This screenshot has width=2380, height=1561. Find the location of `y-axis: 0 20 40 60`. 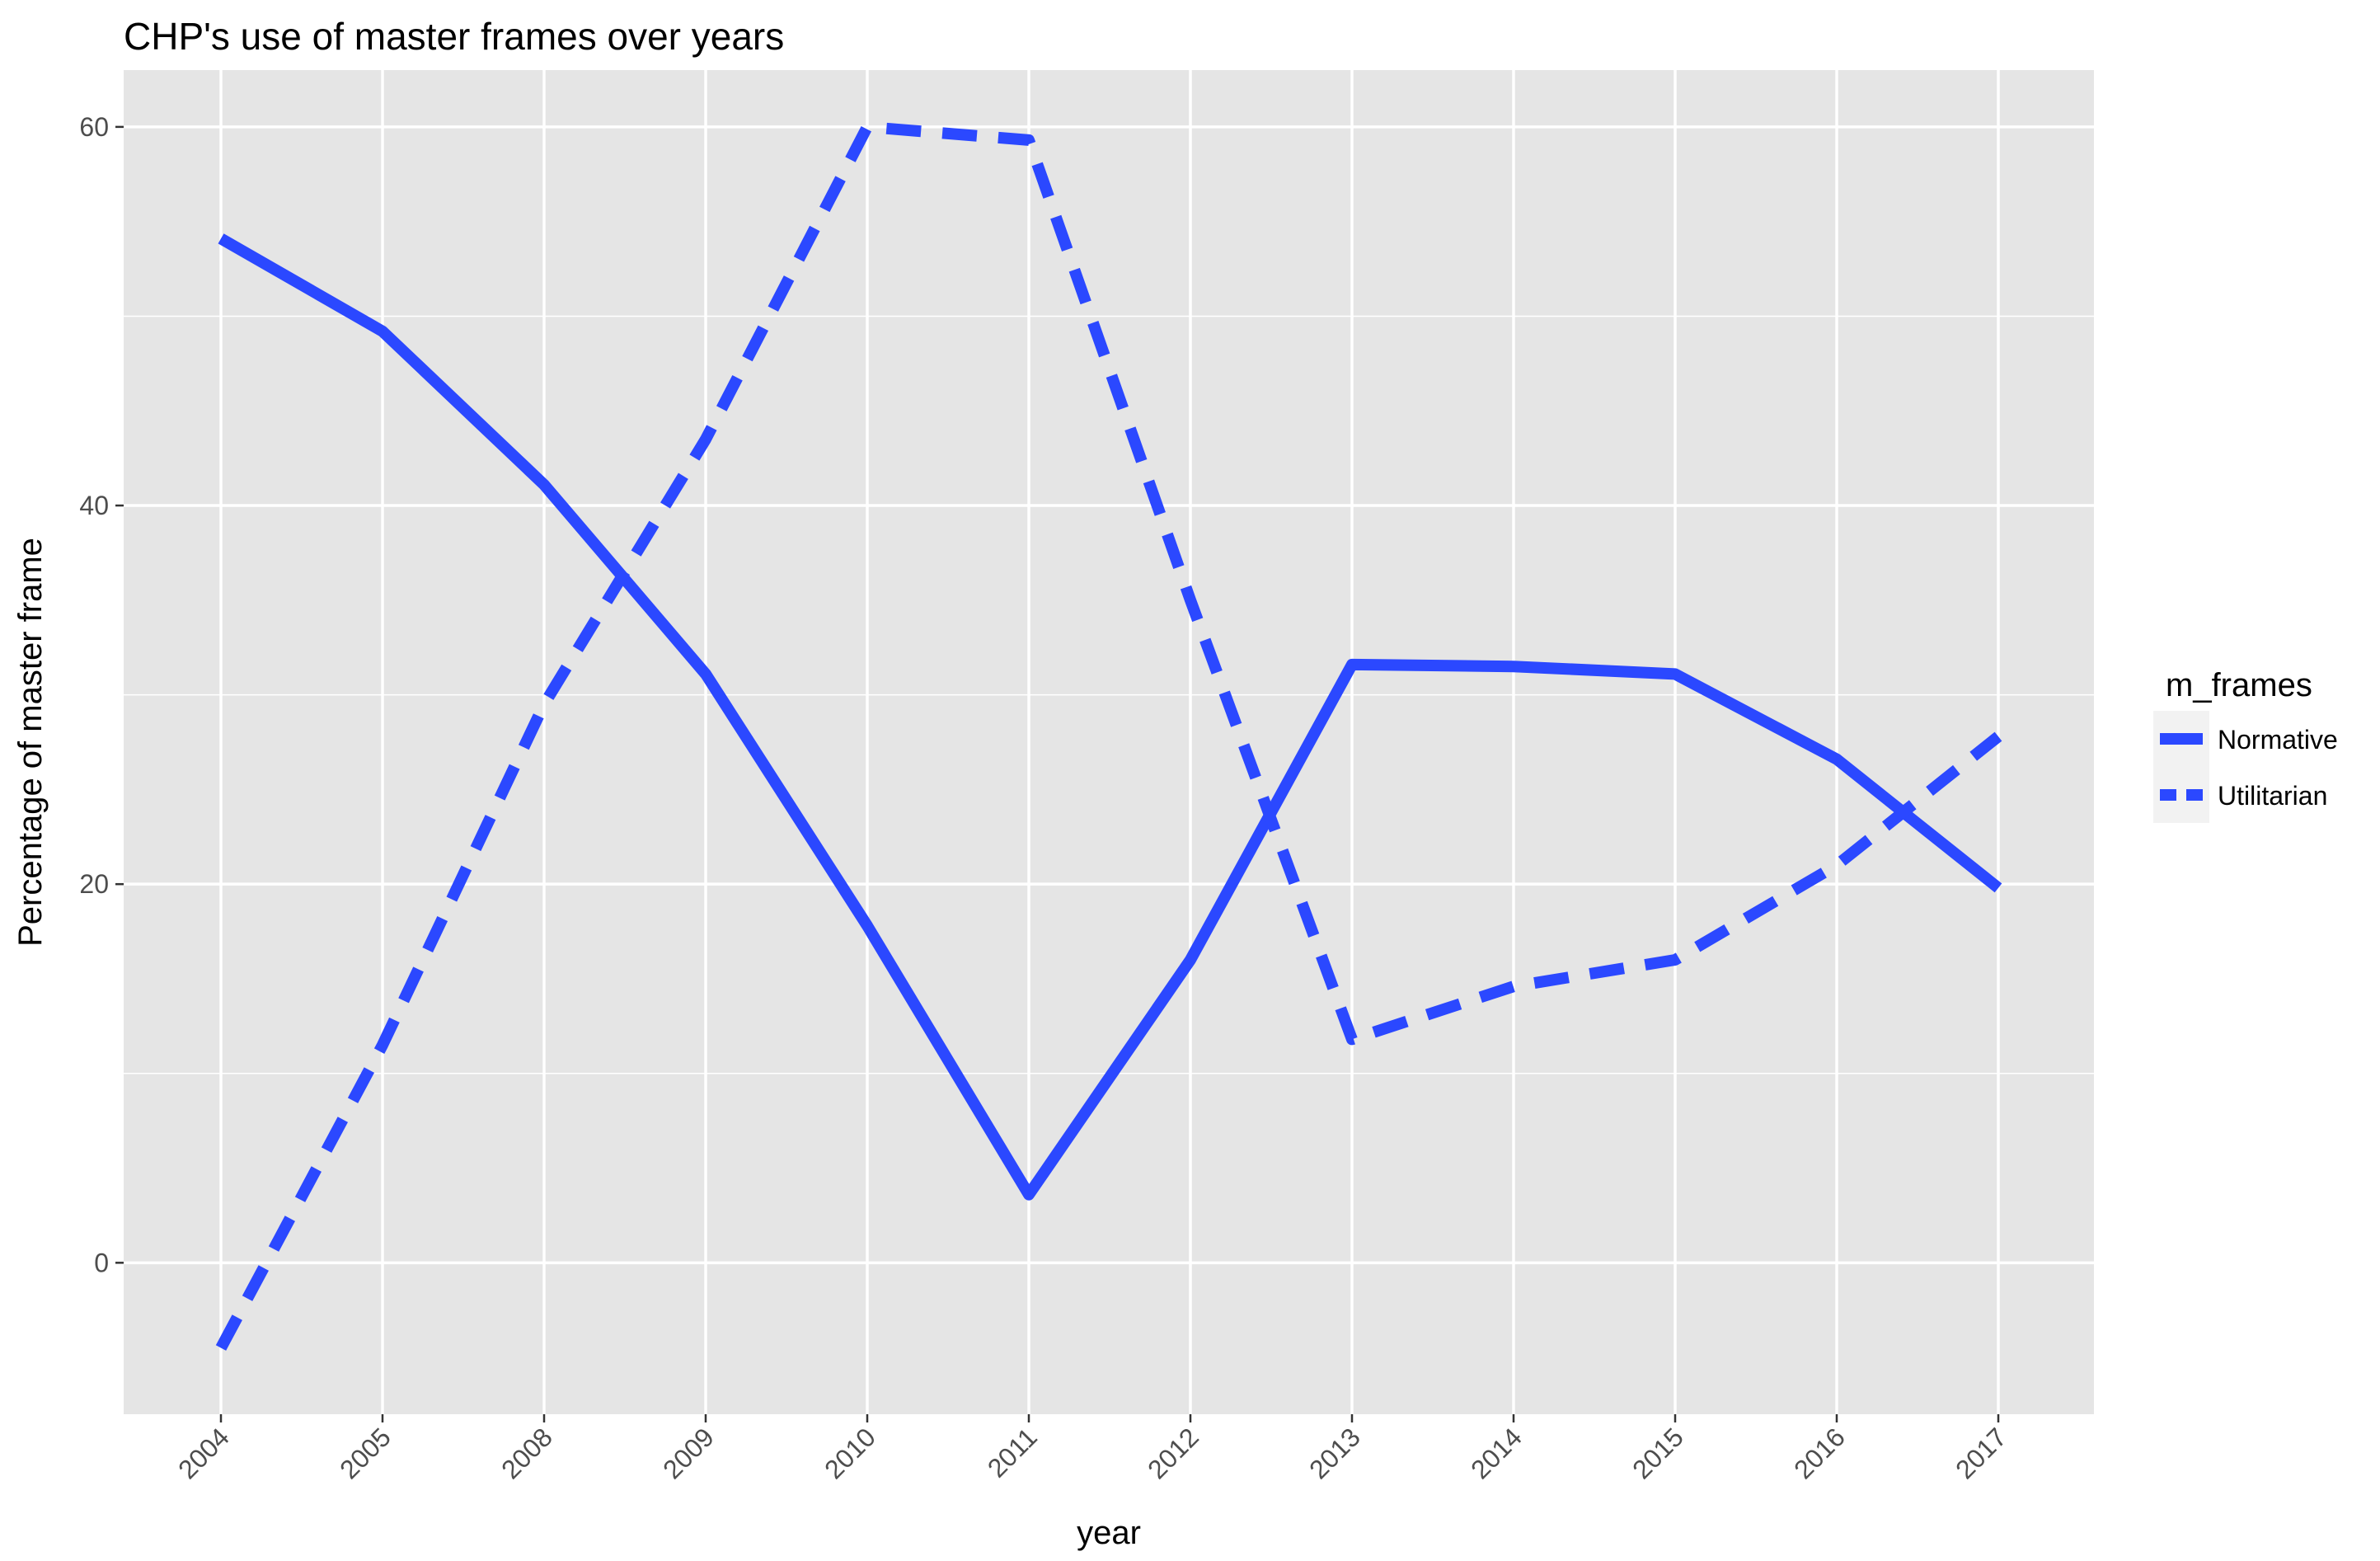

y-axis: 0 20 40 60 is located at coordinates (101, 694).